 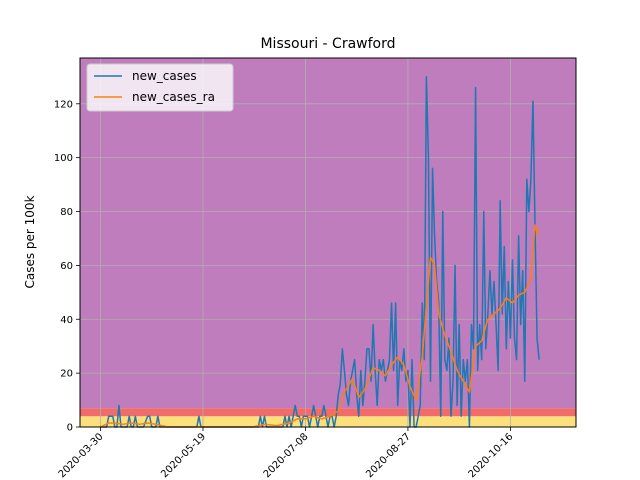 What do you see at coordinates (164, 76) in the screenshot?
I see `legend-label-new-cases: new_cases` at bounding box center [164, 76].